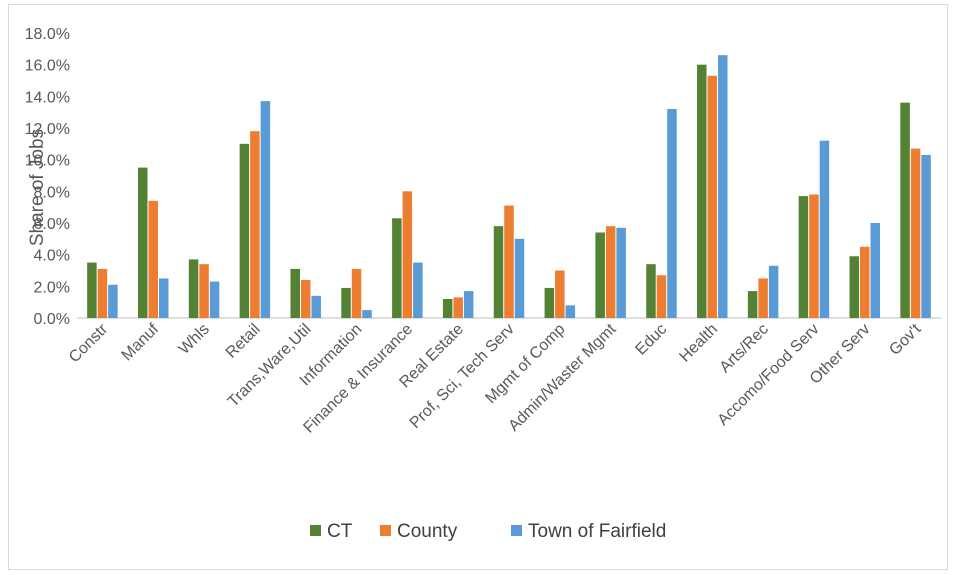  What do you see at coordinates (488, 531) in the screenshot?
I see `legend: CT County Town of Fairfield` at bounding box center [488, 531].